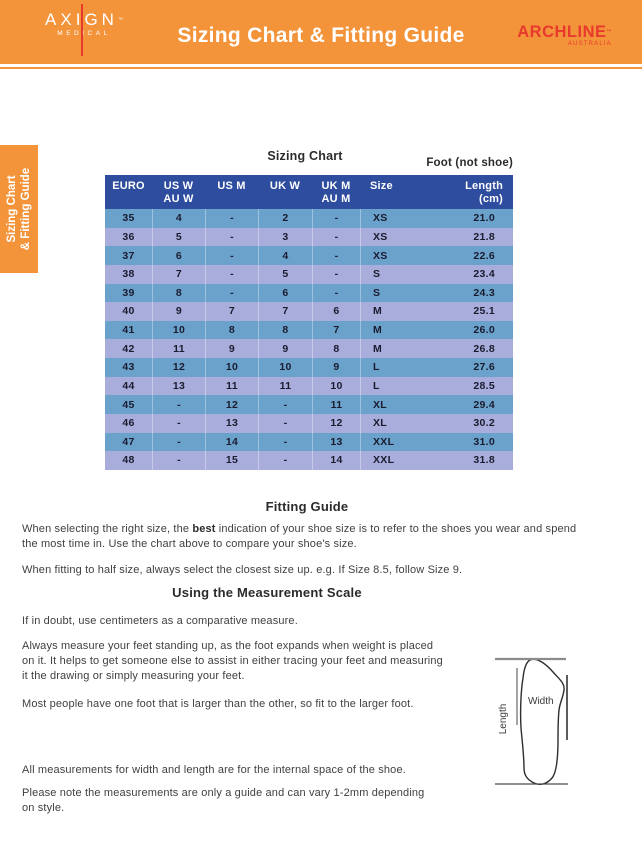  Describe the element at coordinates (12, 209) in the screenshot. I see `side-tab-line1: Sizing Chart` at that location.